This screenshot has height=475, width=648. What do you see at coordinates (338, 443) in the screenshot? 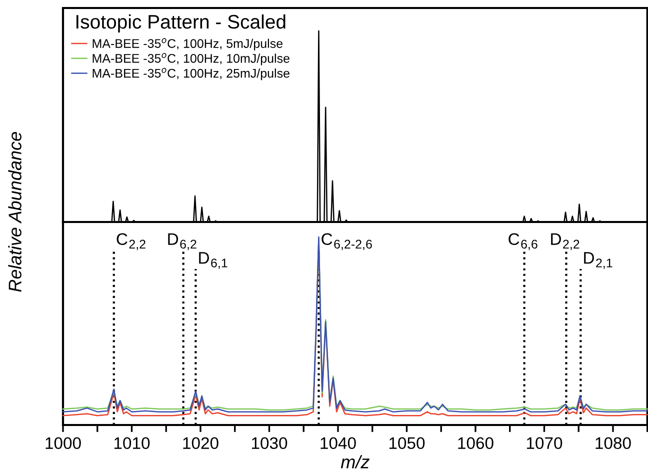
I see `x-tick-label: 1040` at bounding box center [338, 443].